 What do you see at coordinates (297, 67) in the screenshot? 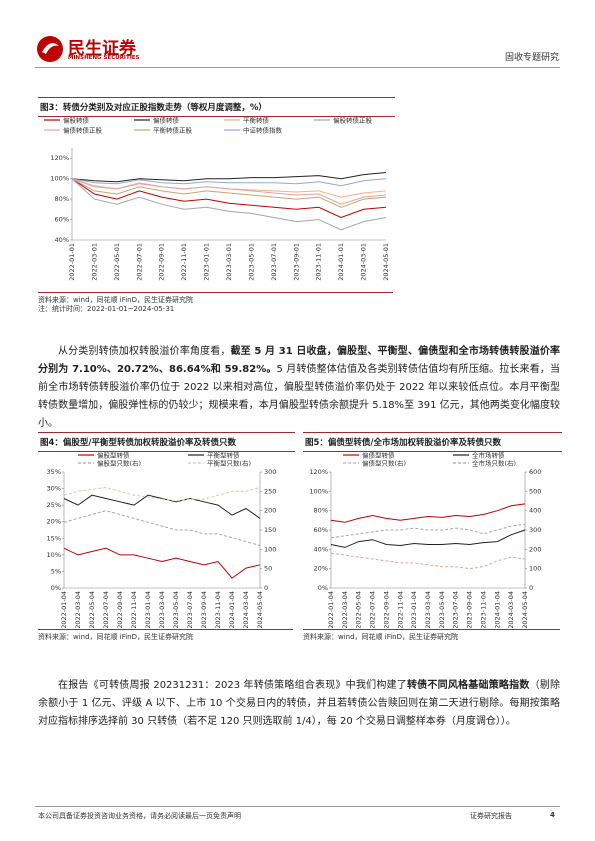
I see `header-rule` at bounding box center [297, 67].